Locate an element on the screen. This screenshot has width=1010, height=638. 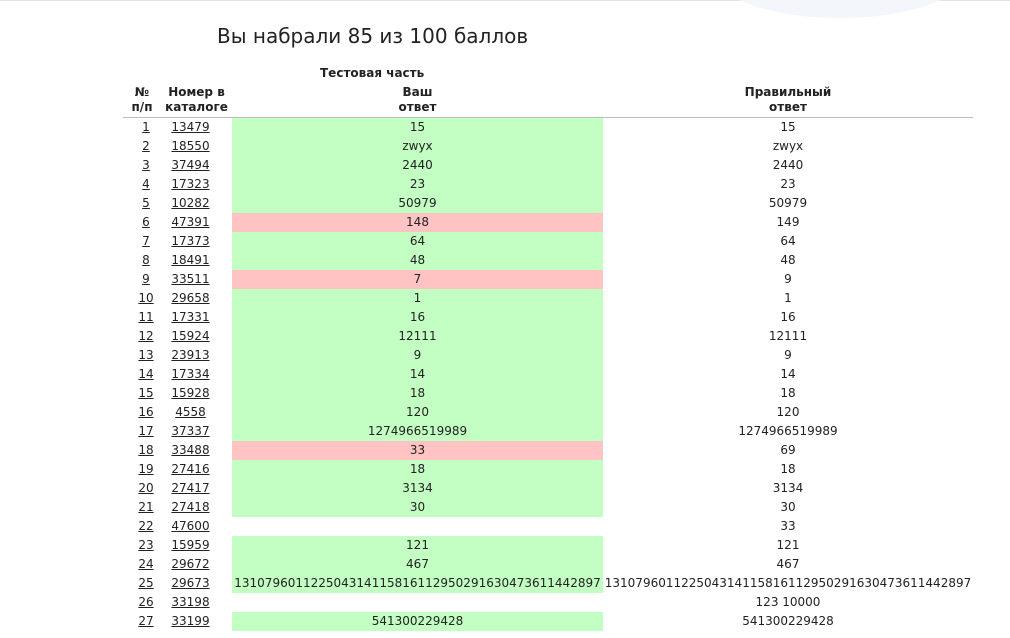
catalog-number-link: 33198 is located at coordinates (190, 602).